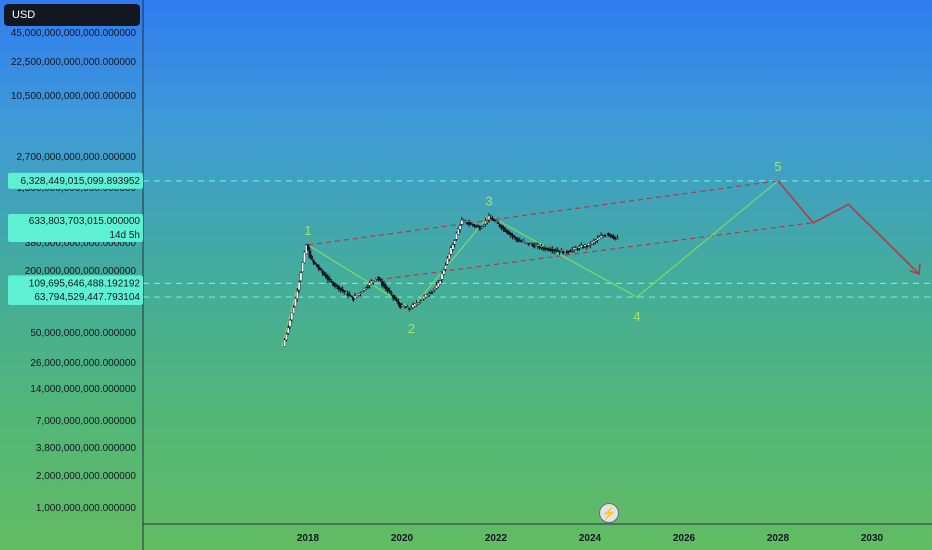 Image resolution: width=932 pixels, height=550 pixels. I want to click on replay-icon: ⚡, so click(609, 513).